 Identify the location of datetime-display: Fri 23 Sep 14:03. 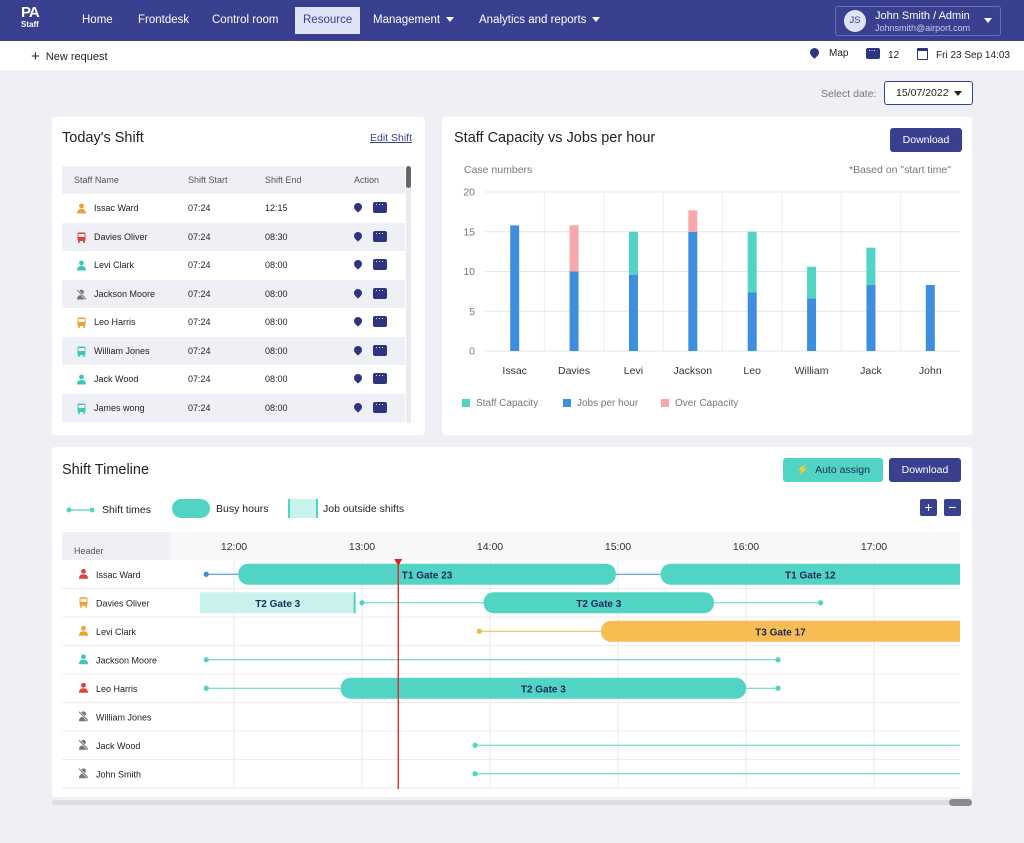
(963, 54).